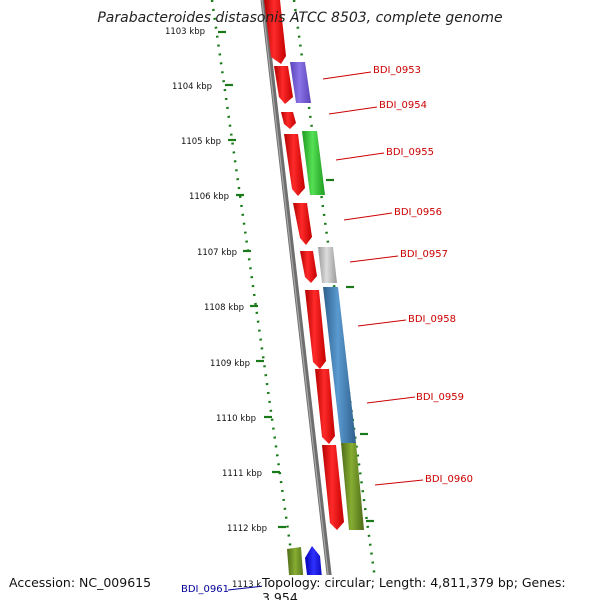 This screenshot has height=600, width=600. I want to click on scale-tick-label: 1112 kbp, so click(247, 529).